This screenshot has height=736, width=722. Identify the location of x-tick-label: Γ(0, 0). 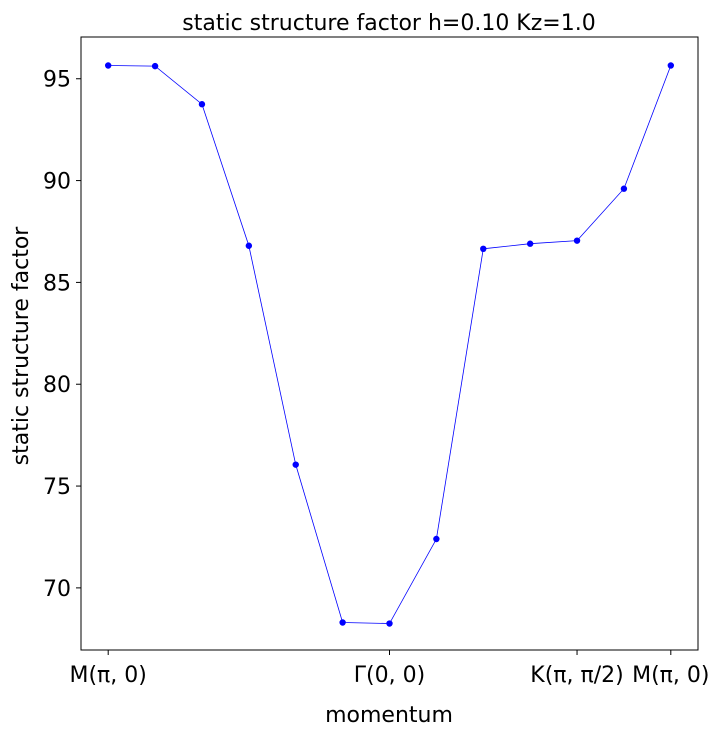
(389, 675).